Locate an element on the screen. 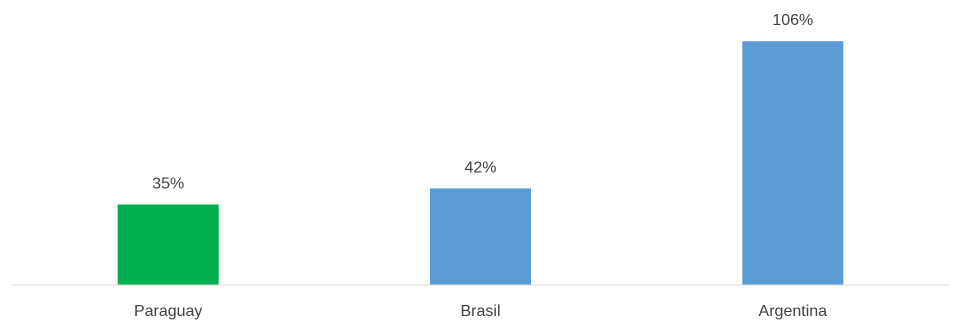 This screenshot has height=325, width=961. category-labels-group: Paraguay Brasil Argentina is located at coordinates (480, 311).